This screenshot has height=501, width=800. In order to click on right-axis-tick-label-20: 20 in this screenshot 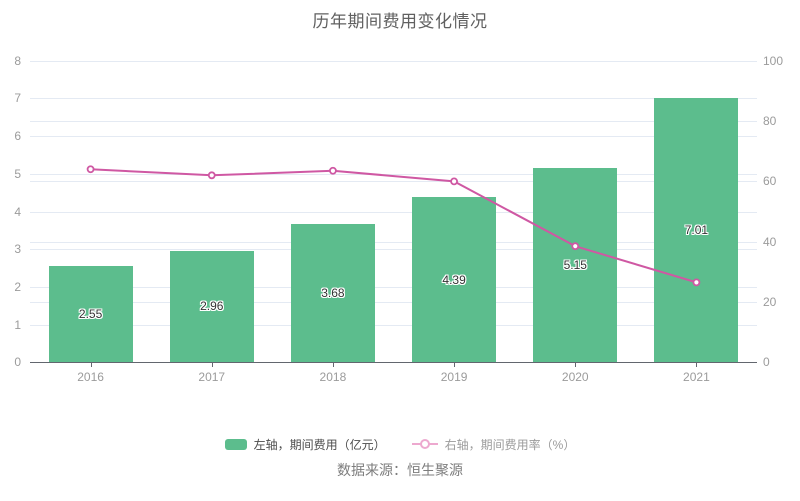, I will do `click(770, 301)`.